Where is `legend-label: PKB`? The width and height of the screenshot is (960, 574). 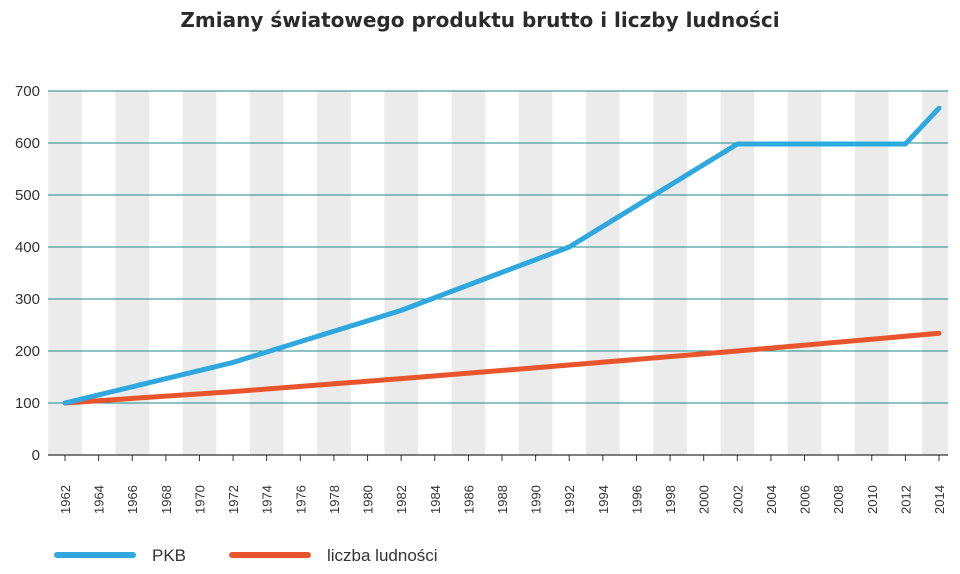
legend-label: PKB is located at coordinates (169, 555).